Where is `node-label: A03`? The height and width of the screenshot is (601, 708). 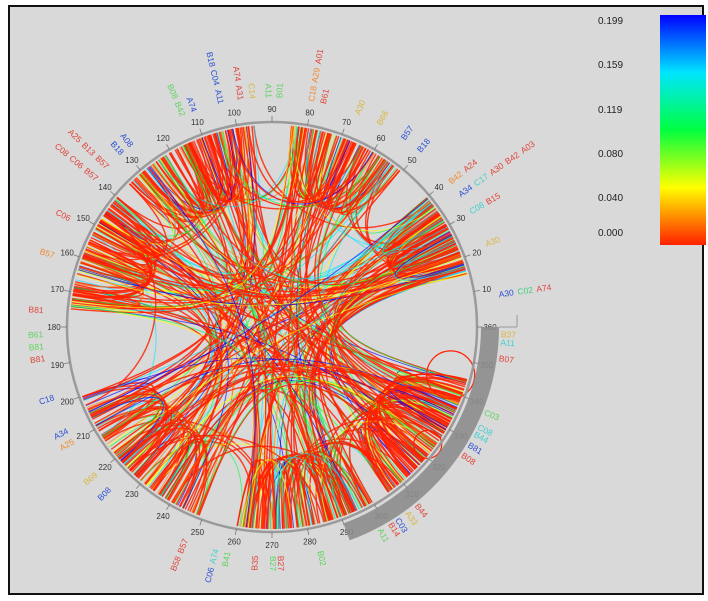 node-label: A03 is located at coordinates (528, 147).